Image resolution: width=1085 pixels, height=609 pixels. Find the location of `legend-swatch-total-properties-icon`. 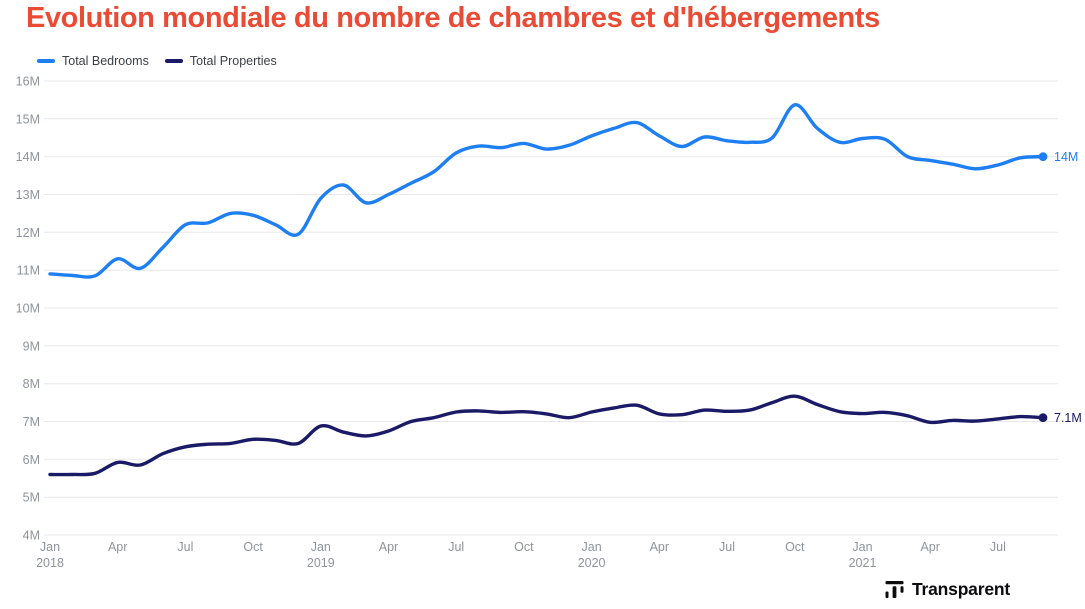

legend-swatch-total-properties-icon is located at coordinates (173, 61).